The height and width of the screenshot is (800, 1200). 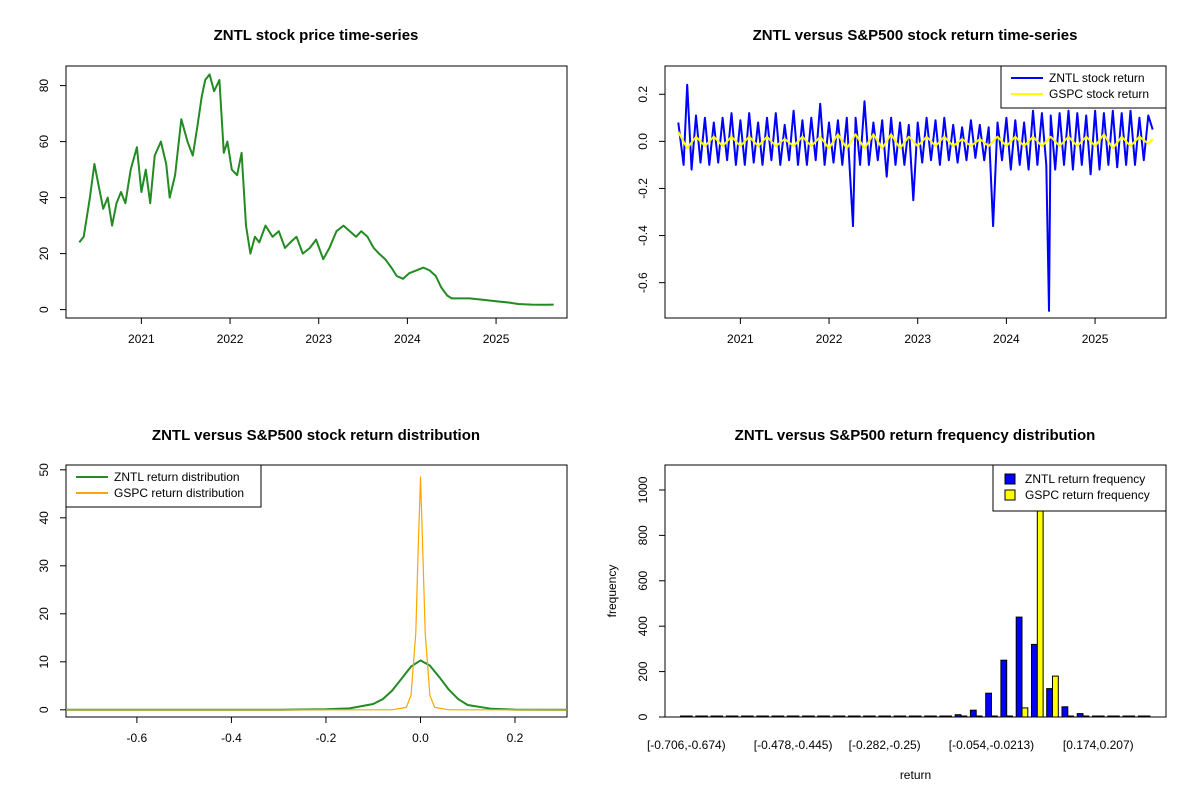 I want to click on x-axis: 2021 2022 2023 2024 2025, so click(x=918, y=332).